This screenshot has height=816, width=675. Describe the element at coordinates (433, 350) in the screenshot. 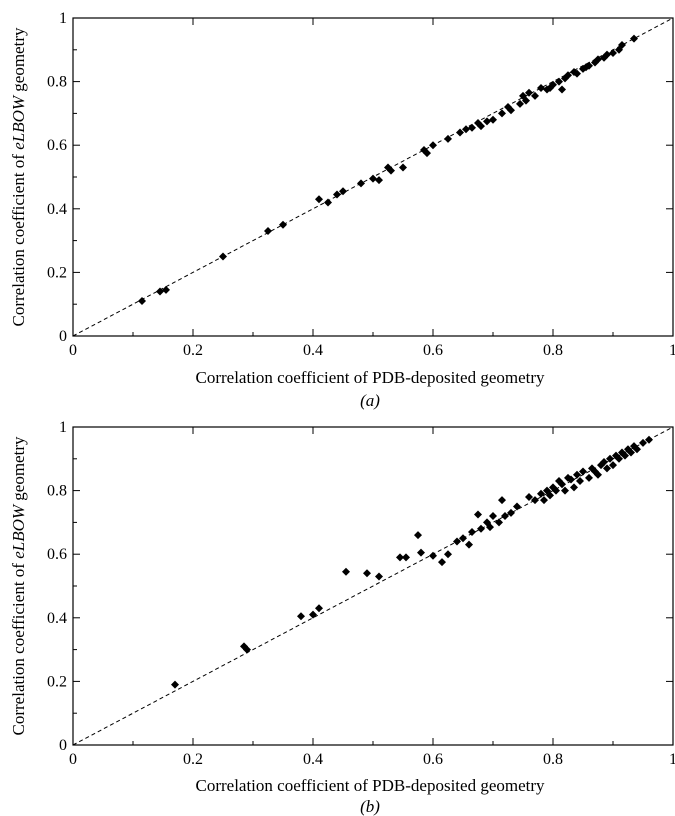

I see `x-tick-label-a: 0.6` at that location.